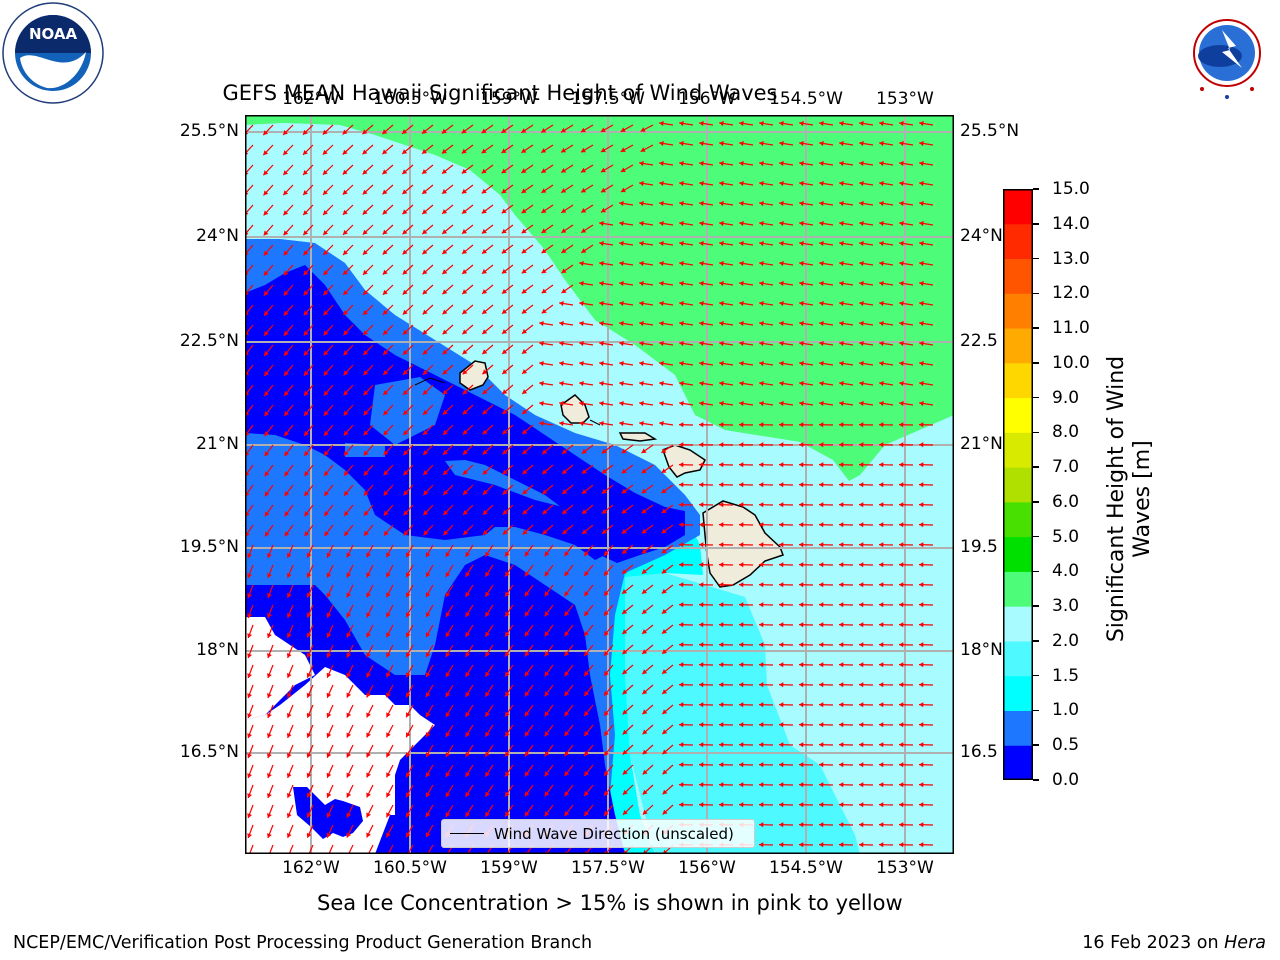 This screenshot has width=1280, height=960. Describe the element at coordinates (1071, 223) in the screenshot. I see `colorbar-tick-label: 14.0` at that location.